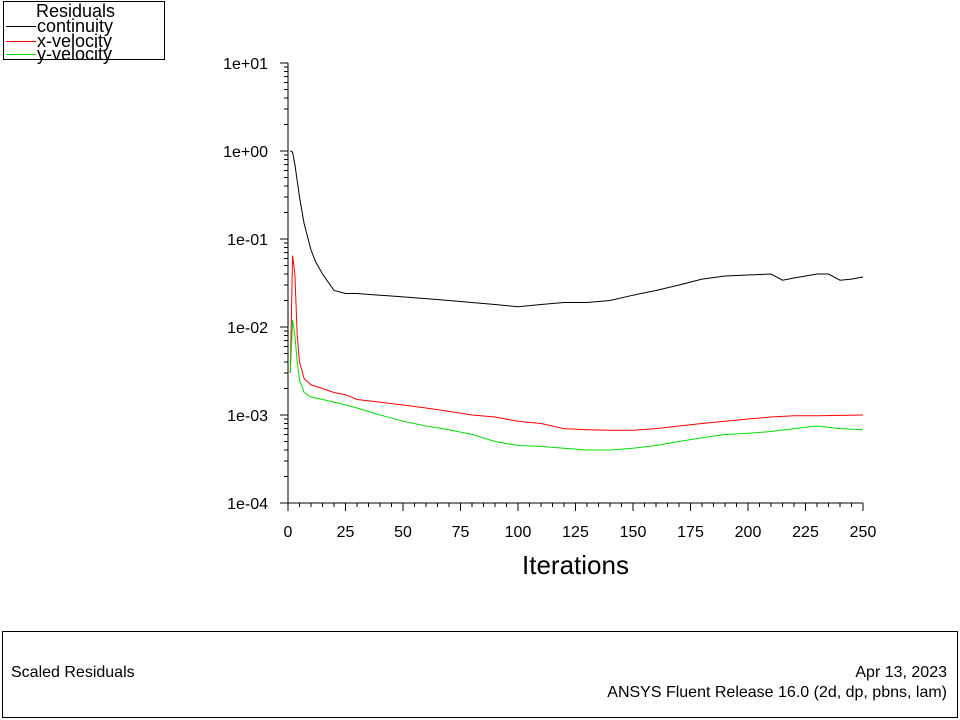 The image size is (960, 720). Describe the element at coordinates (863, 532) in the screenshot. I see `x-tick-label: 250` at that location.